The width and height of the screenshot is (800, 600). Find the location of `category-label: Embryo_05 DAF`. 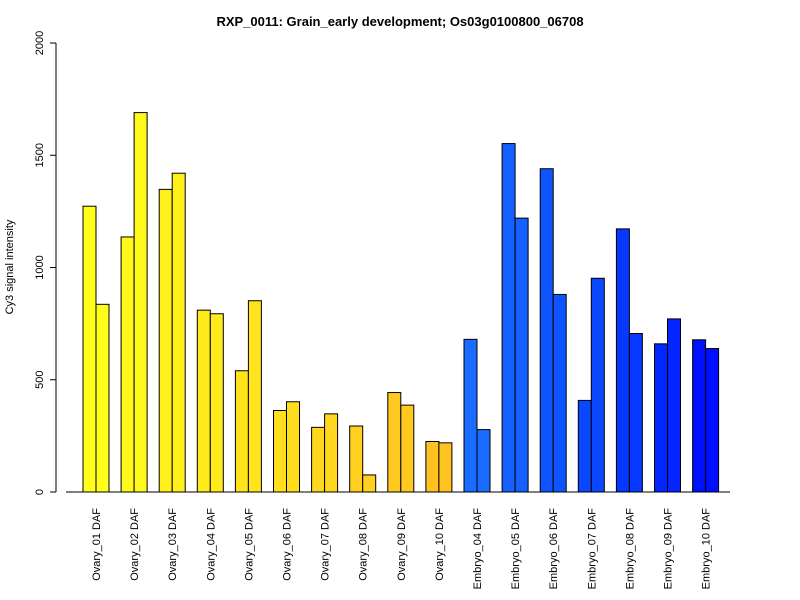

category-label: Embryo_05 DAF is located at coordinates (516, 549).